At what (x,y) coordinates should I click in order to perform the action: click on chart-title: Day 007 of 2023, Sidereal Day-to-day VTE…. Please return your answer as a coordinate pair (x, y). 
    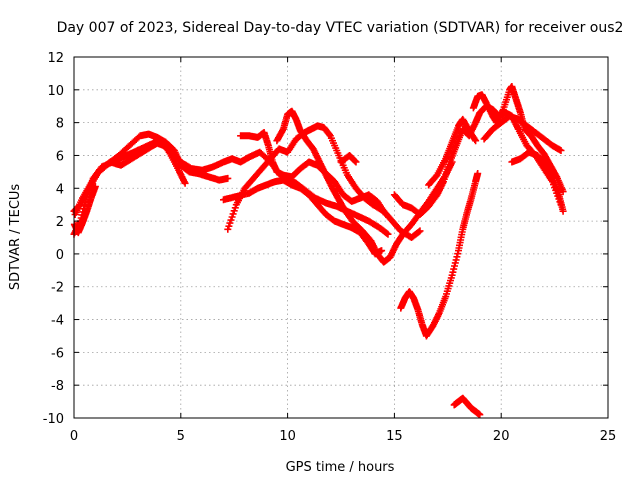
    Looking at the image, I should click on (340, 28).